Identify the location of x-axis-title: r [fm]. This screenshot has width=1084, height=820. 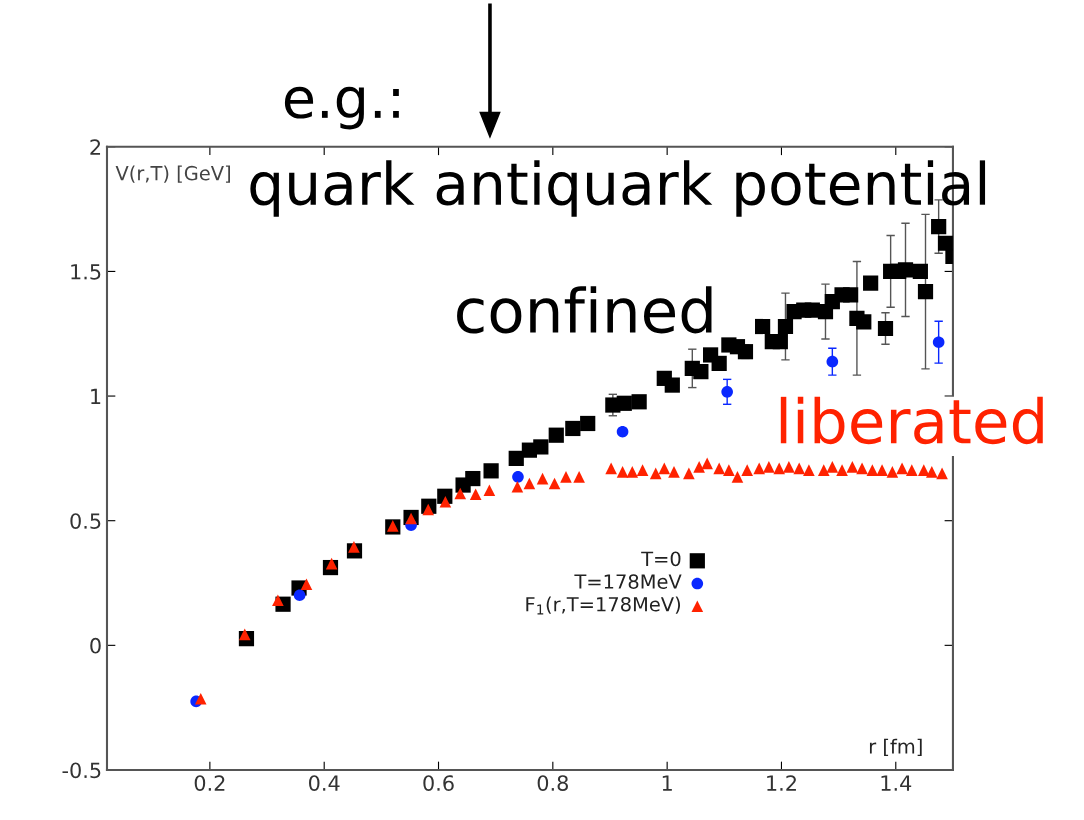
(895, 747).